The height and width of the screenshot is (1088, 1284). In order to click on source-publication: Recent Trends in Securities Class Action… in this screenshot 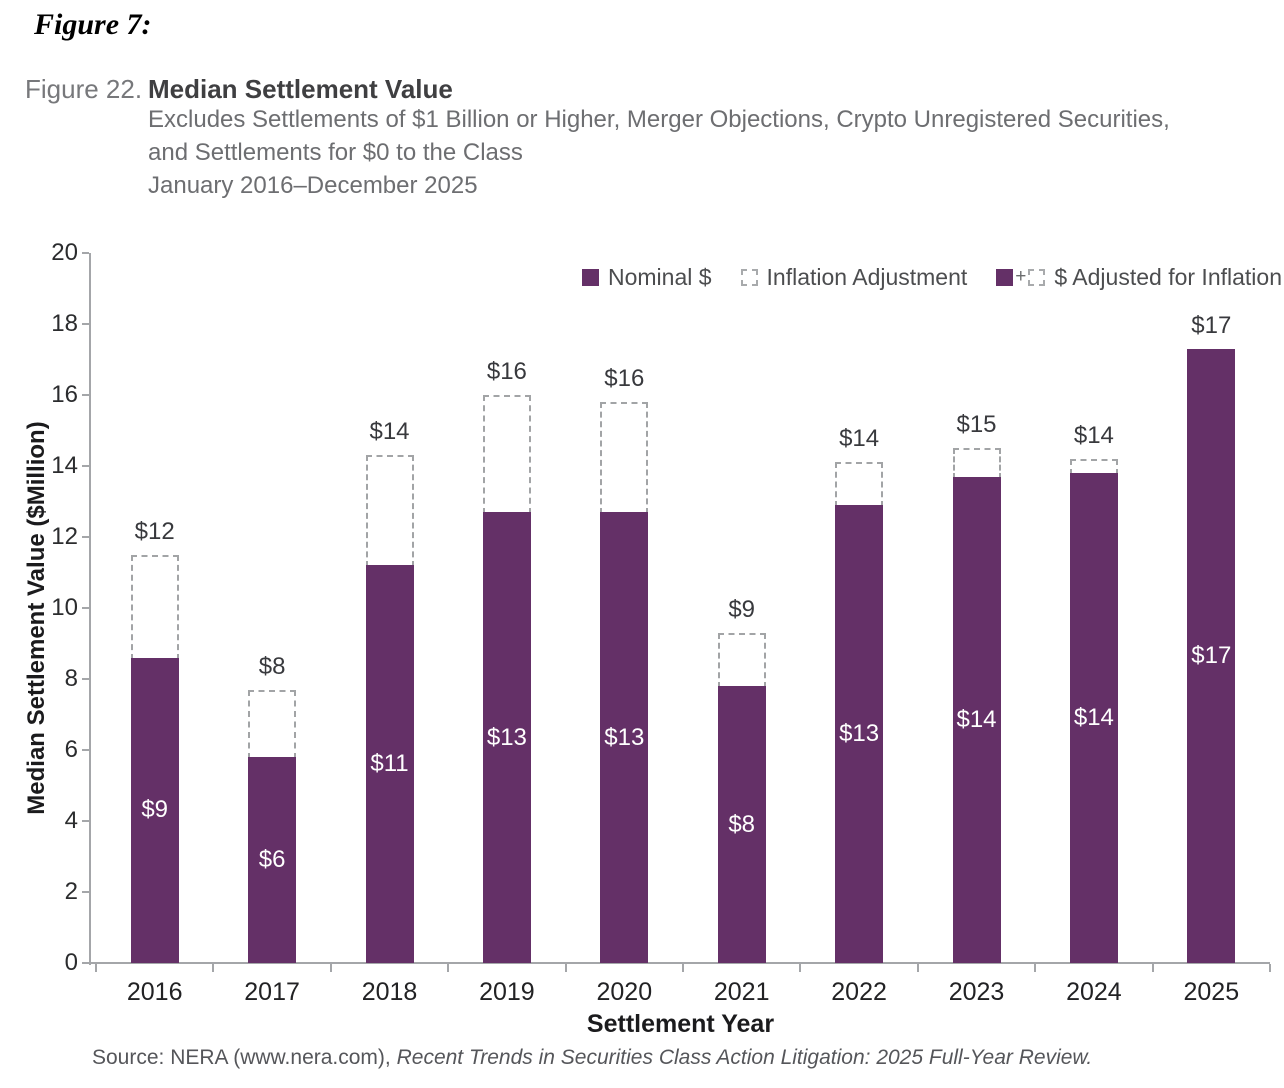, I will do `click(744, 1057)`.